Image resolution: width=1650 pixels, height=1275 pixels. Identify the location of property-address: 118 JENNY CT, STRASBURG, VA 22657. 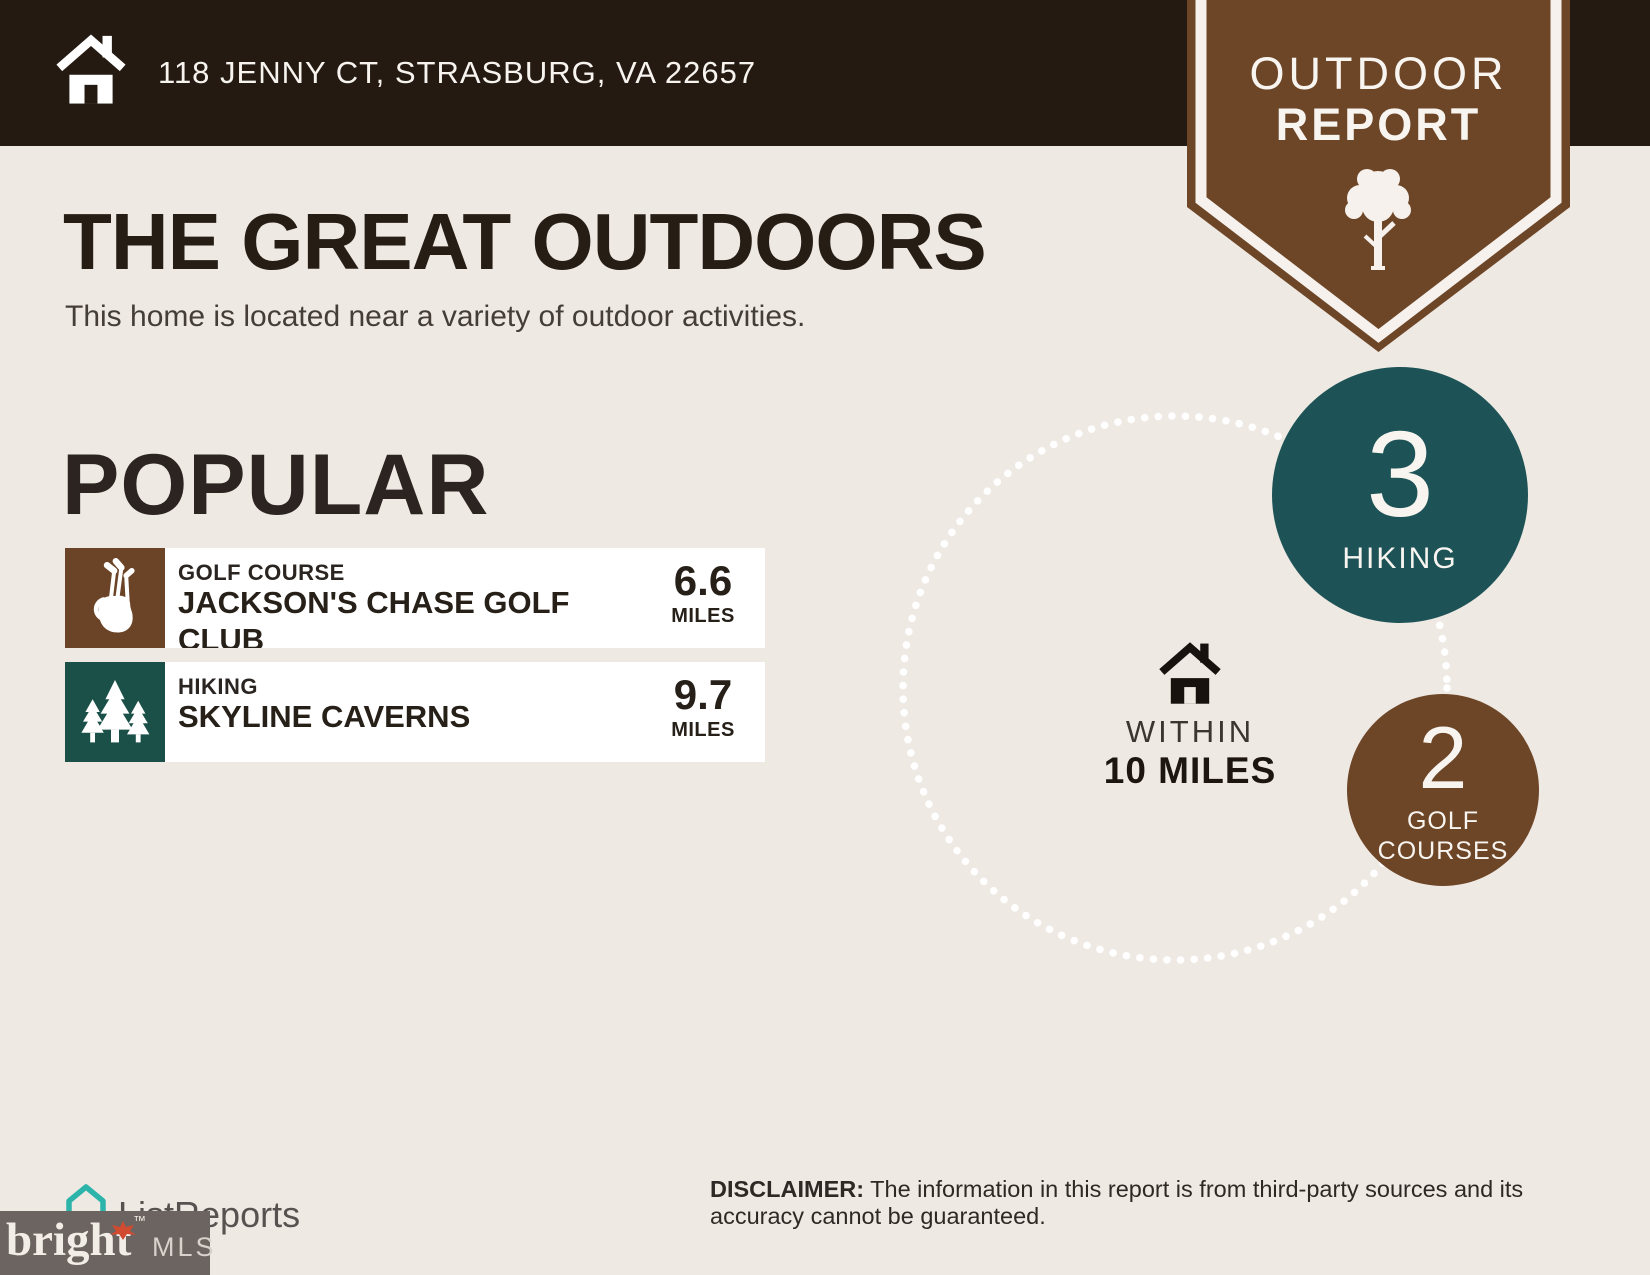
(457, 72).